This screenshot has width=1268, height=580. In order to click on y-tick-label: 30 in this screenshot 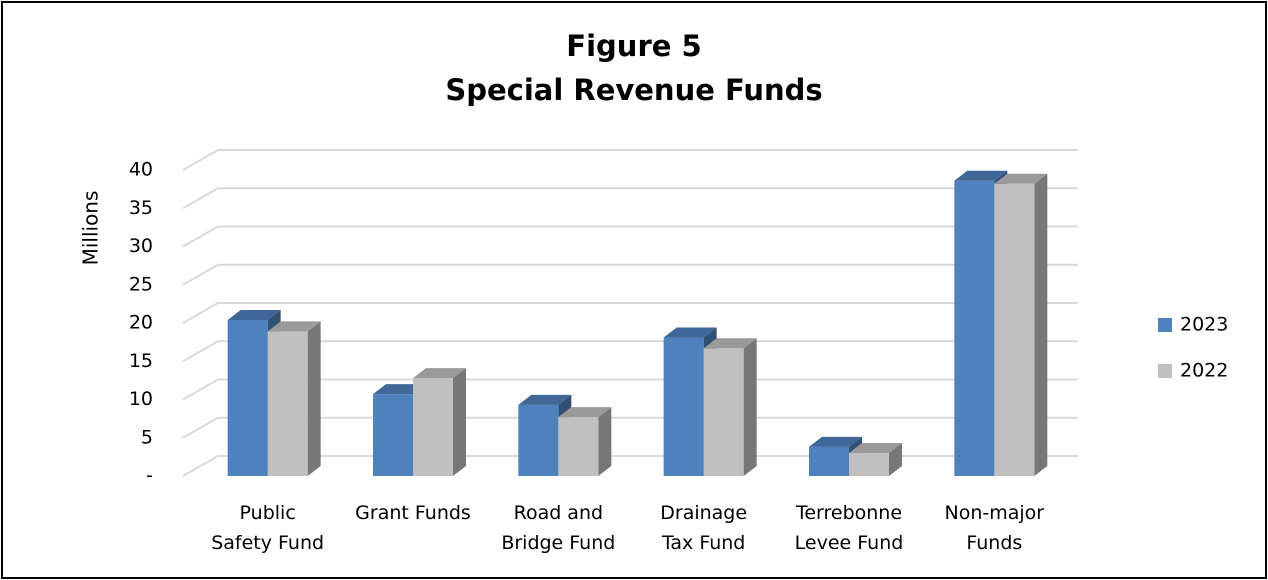, I will do `click(141, 246)`.